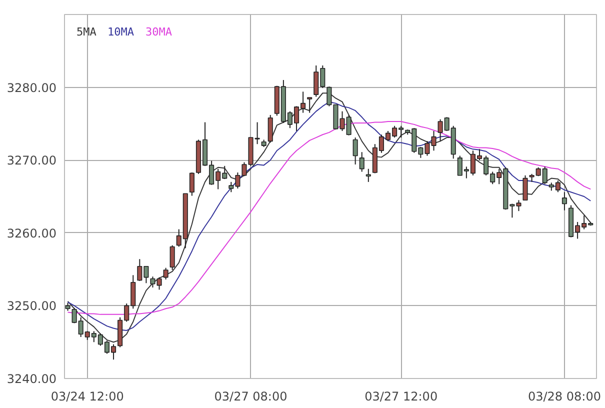 This screenshot has width=605, height=408. I want to click on y-tick-label: 3270.00, so click(31, 161).